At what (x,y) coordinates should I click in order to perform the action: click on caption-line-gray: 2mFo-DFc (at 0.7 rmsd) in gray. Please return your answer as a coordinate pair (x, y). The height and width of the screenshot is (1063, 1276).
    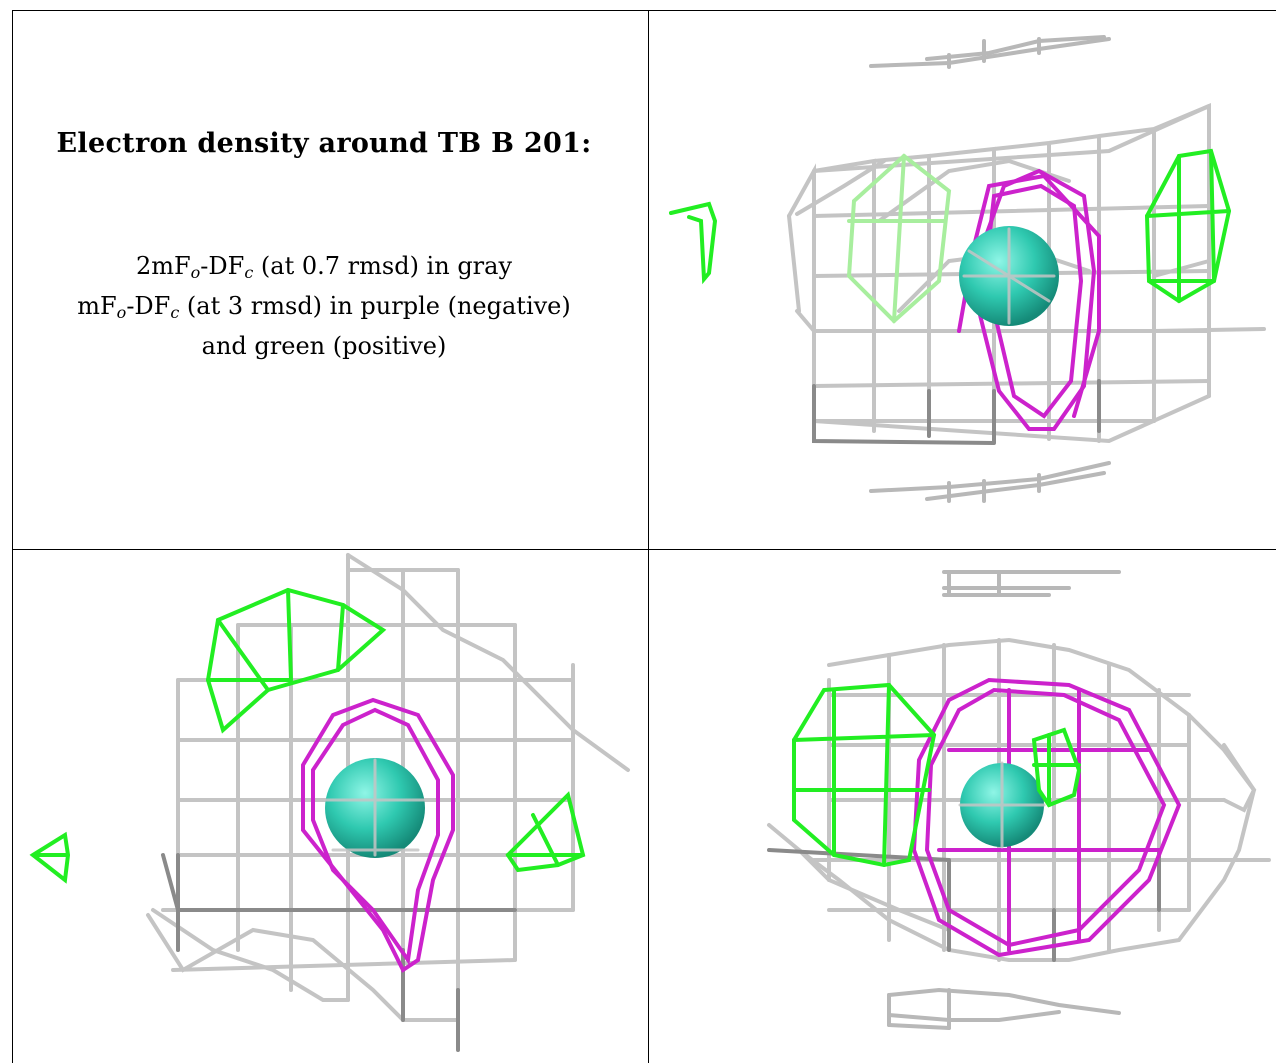
    Looking at the image, I should click on (324, 267).